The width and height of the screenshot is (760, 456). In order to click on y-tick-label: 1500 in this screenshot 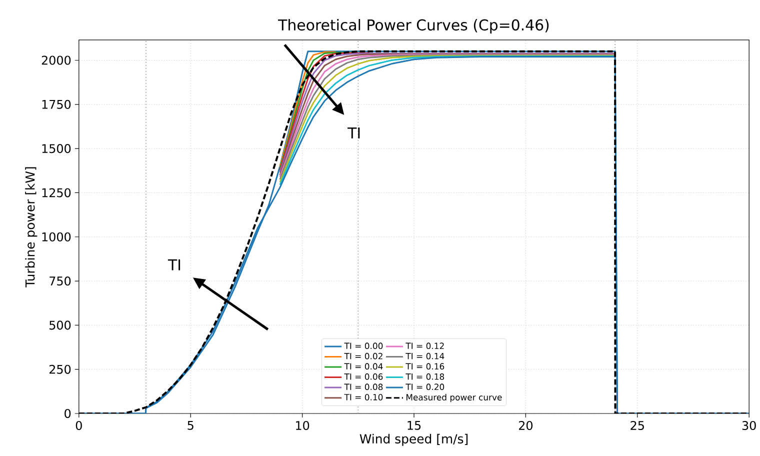, I will do `click(56, 148)`.